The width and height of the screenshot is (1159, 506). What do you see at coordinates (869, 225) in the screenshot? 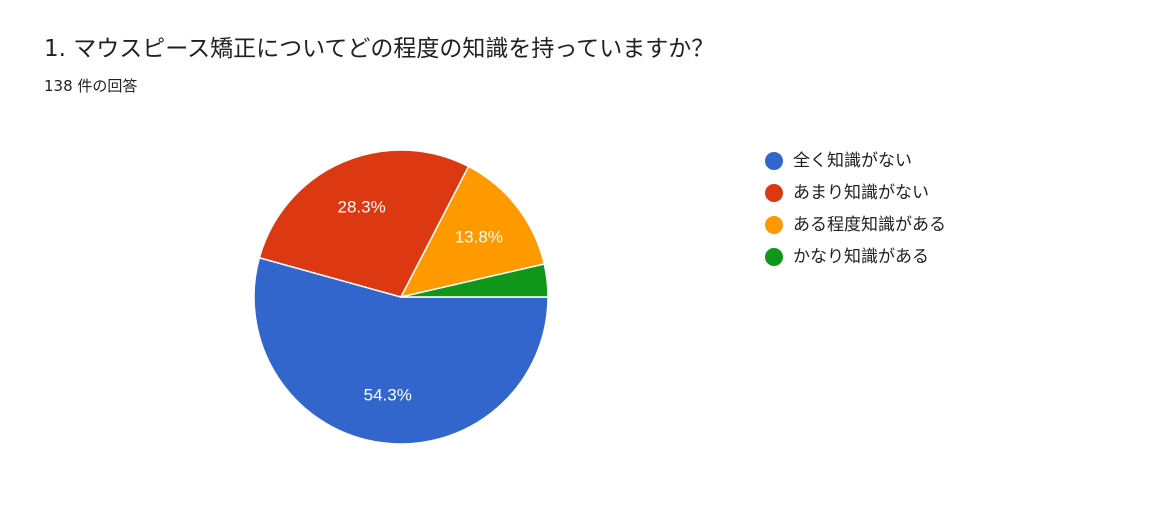
I see `legend-label: ある程度知識がある` at bounding box center [869, 225].